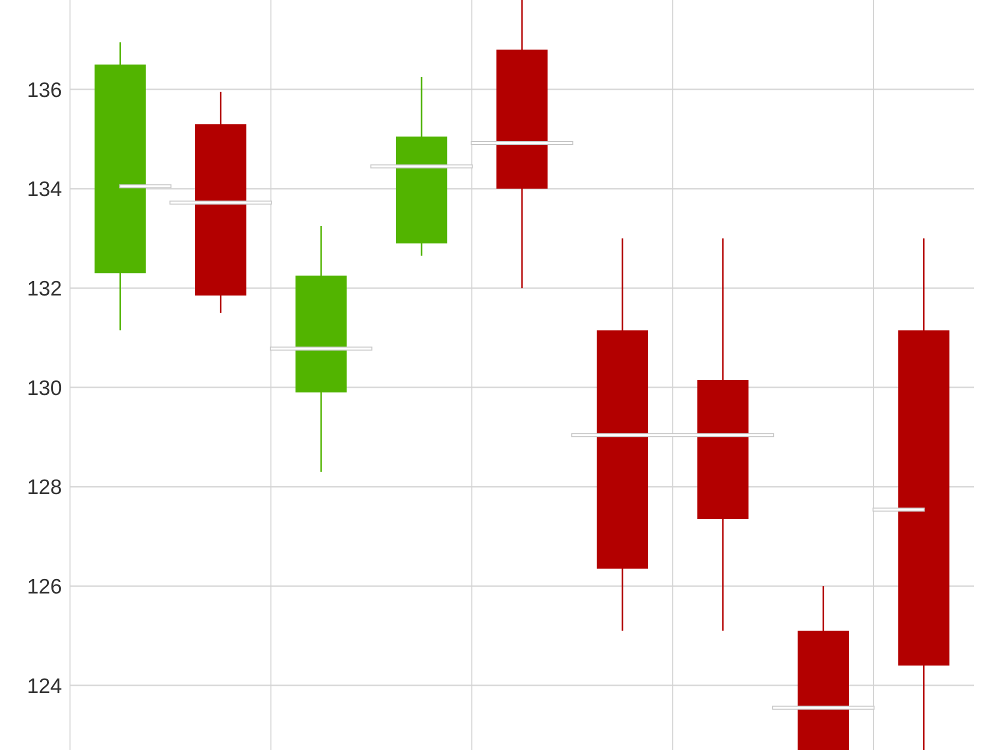 The height and width of the screenshot is (750, 1000). Describe the element at coordinates (44, 90) in the screenshot. I see `y-tick-label: 136` at that location.